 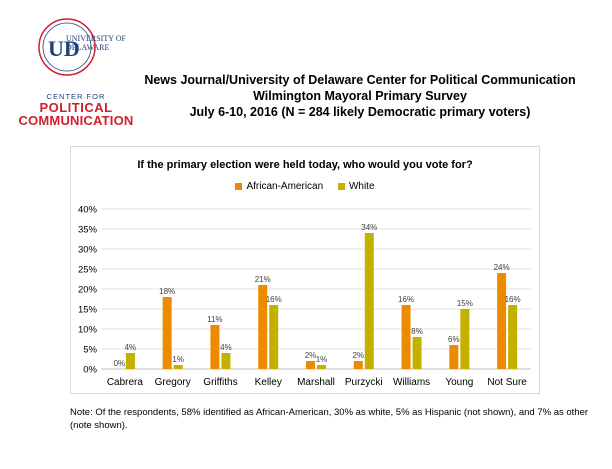 What do you see at coordinates (263, 279) in the screenshot?
I see `data-label: 21%` at bounding box center [263, 279].